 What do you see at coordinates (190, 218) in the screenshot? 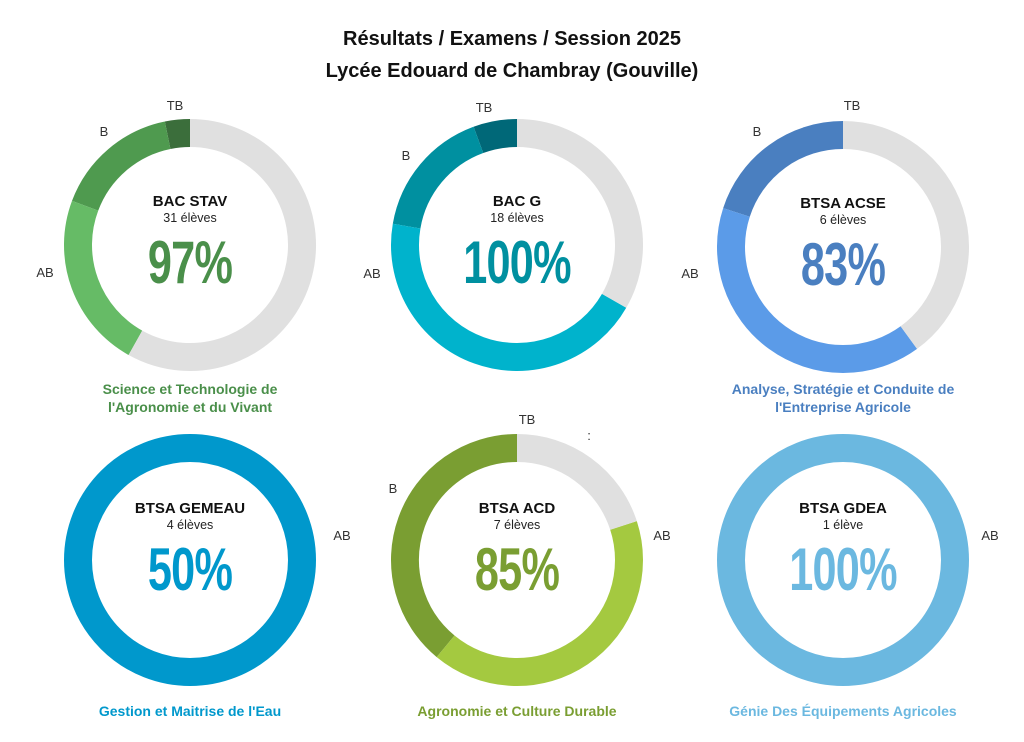
I see `student-count: 31 élèves` at bounding box center [190, 218].